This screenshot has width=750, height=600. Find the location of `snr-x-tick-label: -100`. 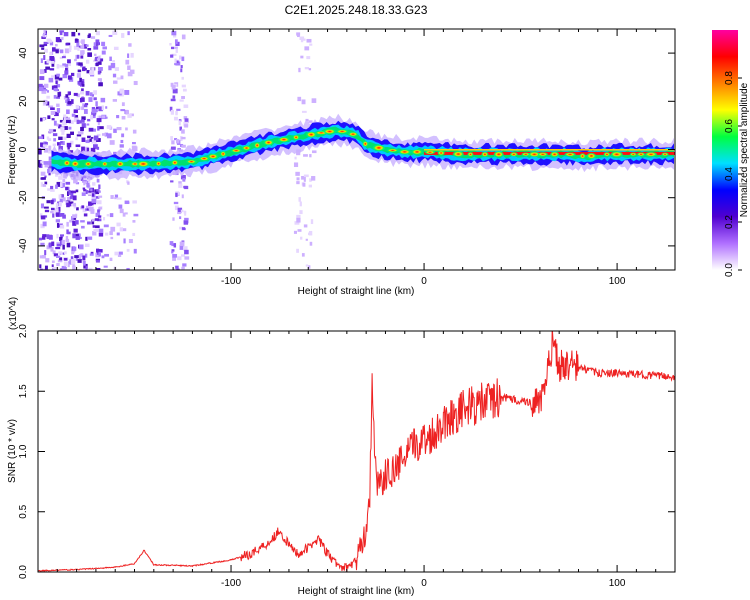

snr-x-tick-label: -100 is located at coordinates (231, 583).